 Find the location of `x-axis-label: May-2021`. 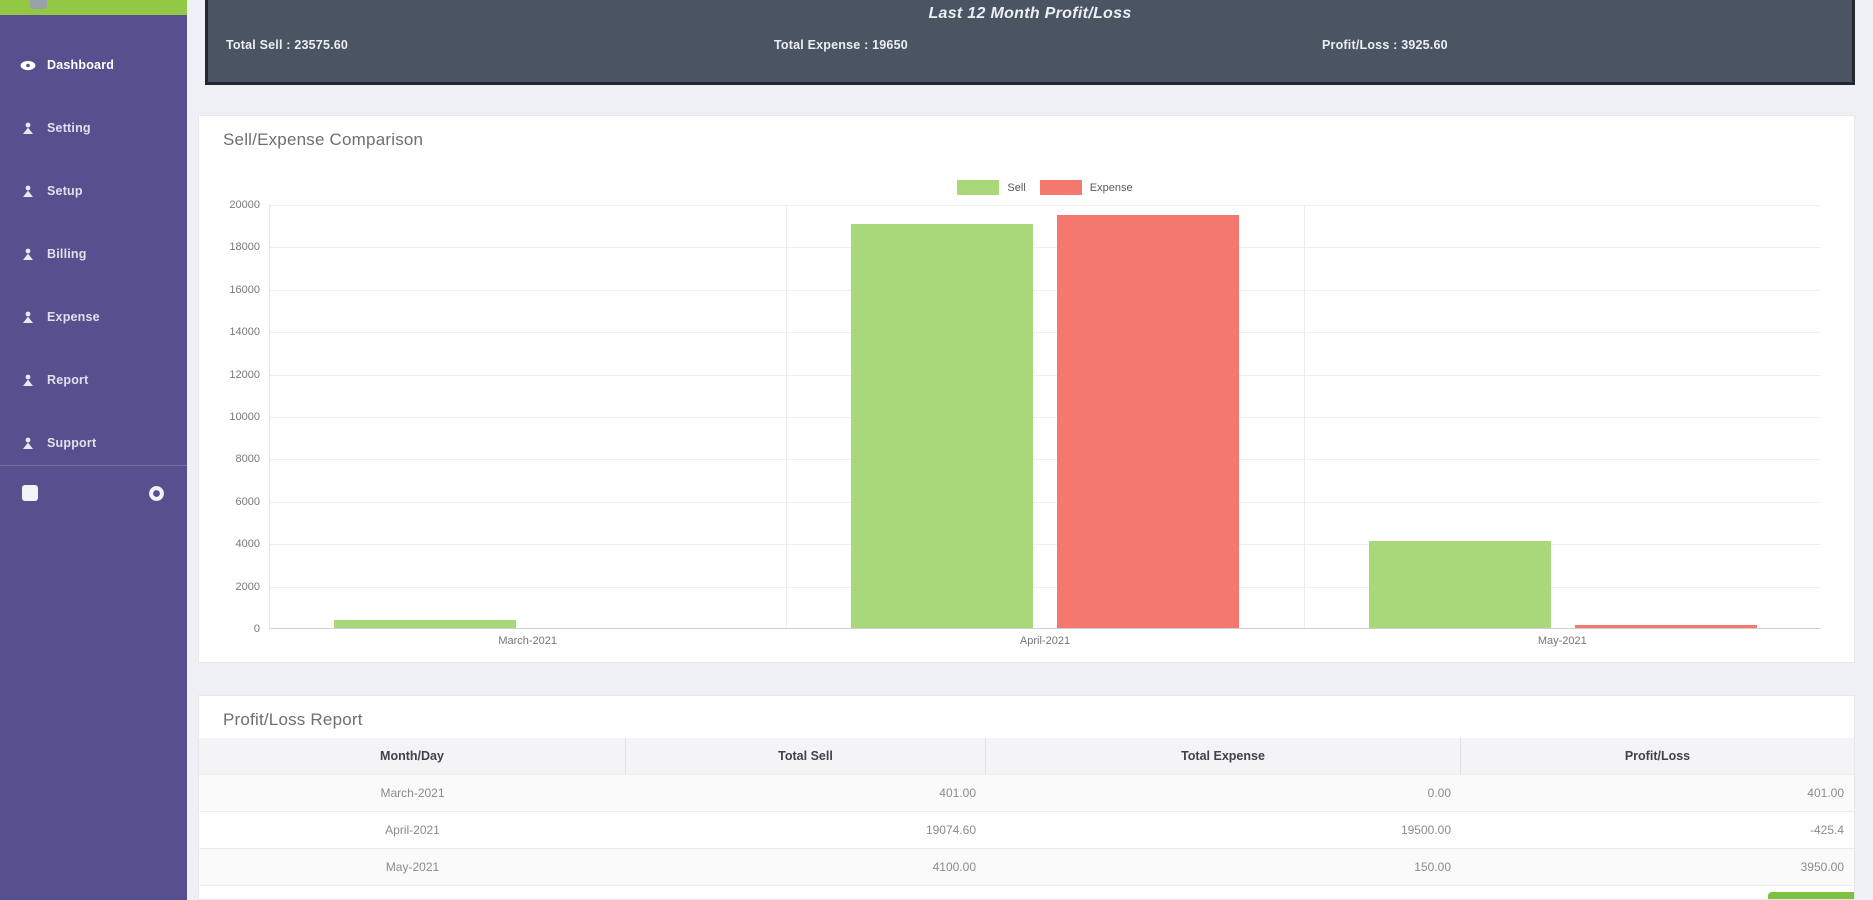

x-axis-label: May-2021 is located at coordinates (1562, 641).